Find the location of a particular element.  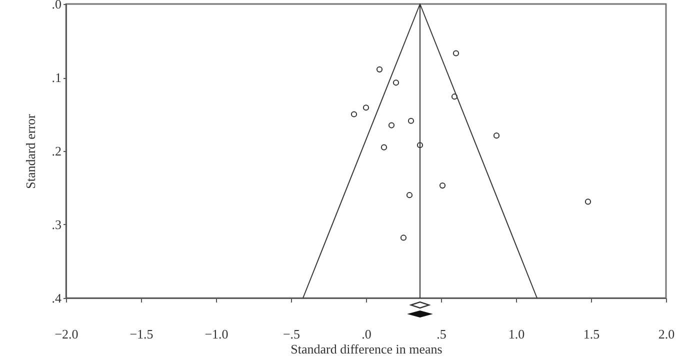

y-axis-title: Standard error is located at coordinates (30, 151).